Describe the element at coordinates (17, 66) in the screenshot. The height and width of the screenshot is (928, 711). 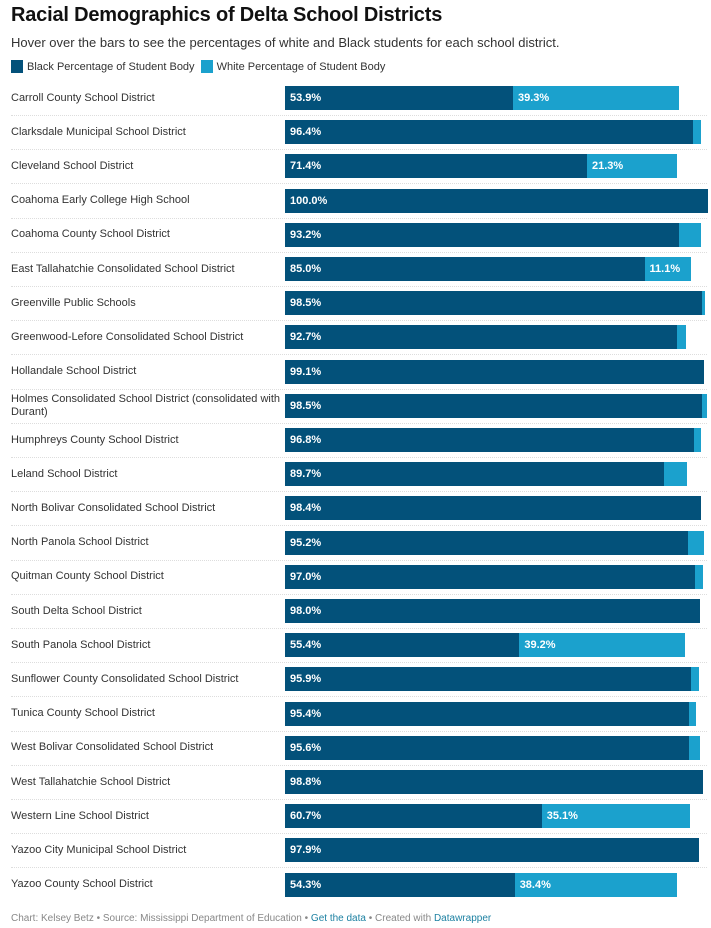
I see `legend-swatch-black` at that location.